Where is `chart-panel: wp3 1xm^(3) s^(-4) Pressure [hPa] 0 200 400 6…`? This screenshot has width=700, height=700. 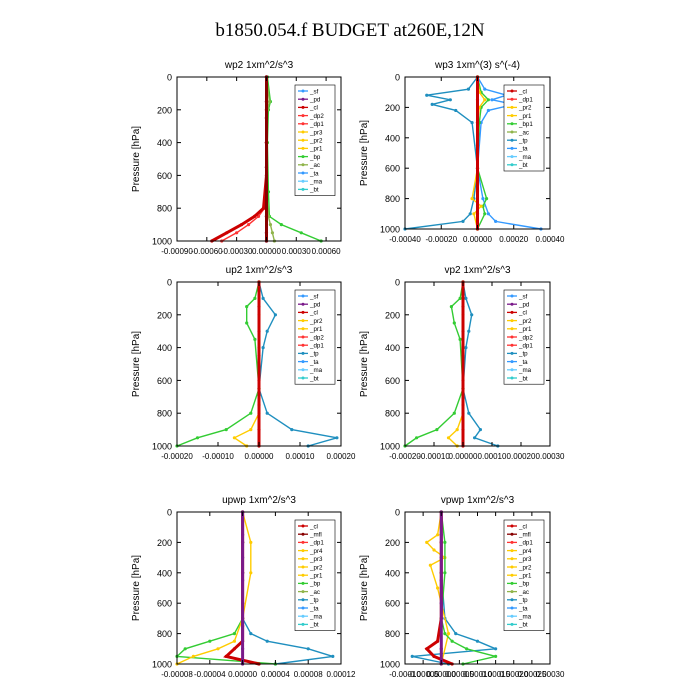
chart-panel: wp3 1xm^(3) s^(-4) Pressure [hPa] 0 200 400 6… is located at coordinates (462, 152).